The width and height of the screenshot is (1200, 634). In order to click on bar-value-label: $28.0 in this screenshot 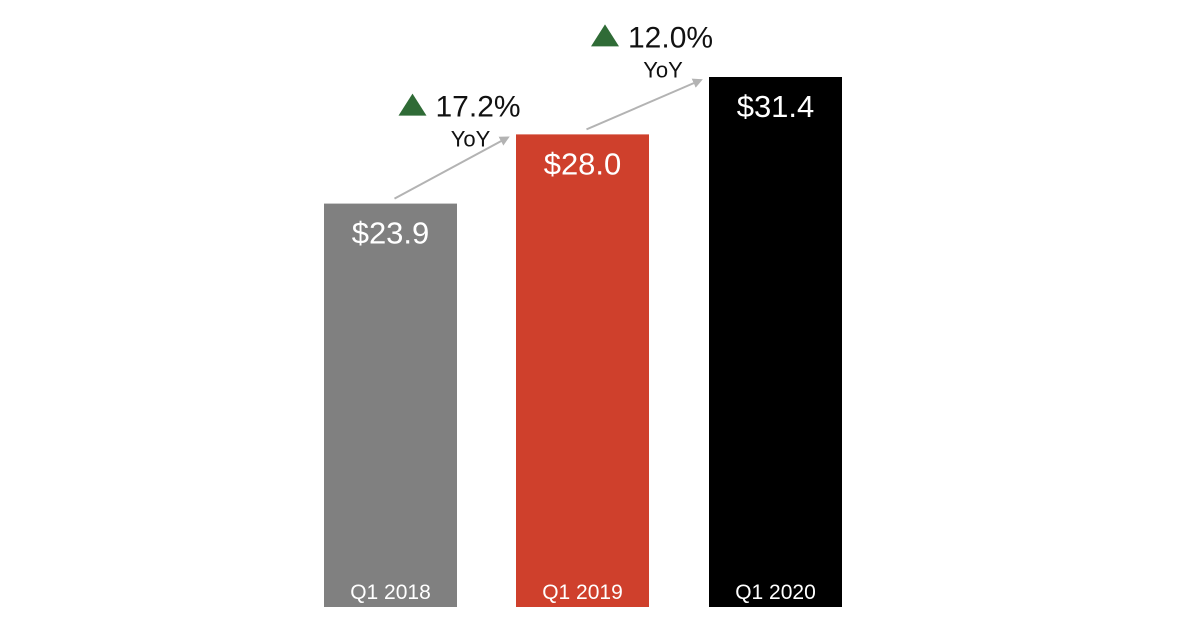, I will do `click(583, 163)`.